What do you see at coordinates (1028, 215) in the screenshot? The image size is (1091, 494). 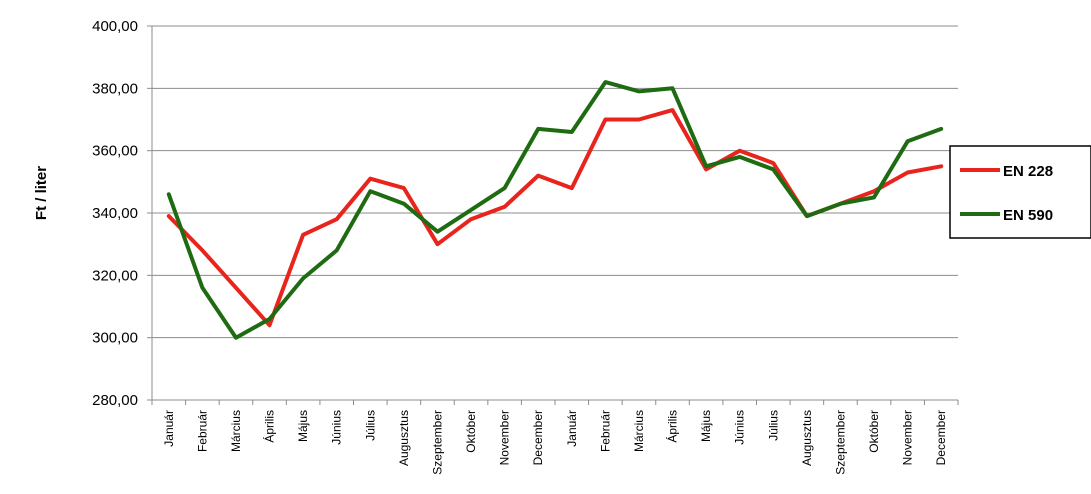 I see `legend-label-en-590: EN 590` at bounding box center [1028, 215].